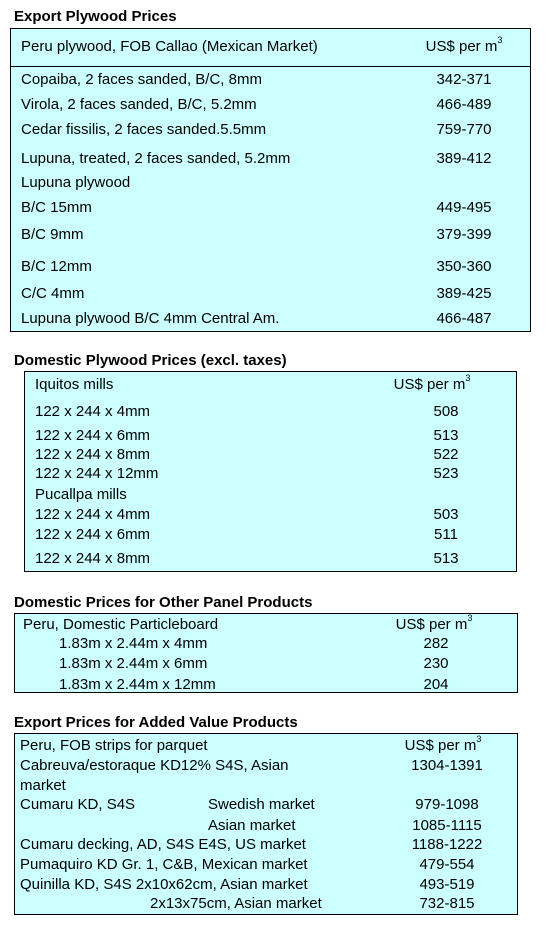 The height and width of the screenshot is (937, 546). I want to click on row-label: 1.83m x 2.44m x 4mm, so click(133, 643).